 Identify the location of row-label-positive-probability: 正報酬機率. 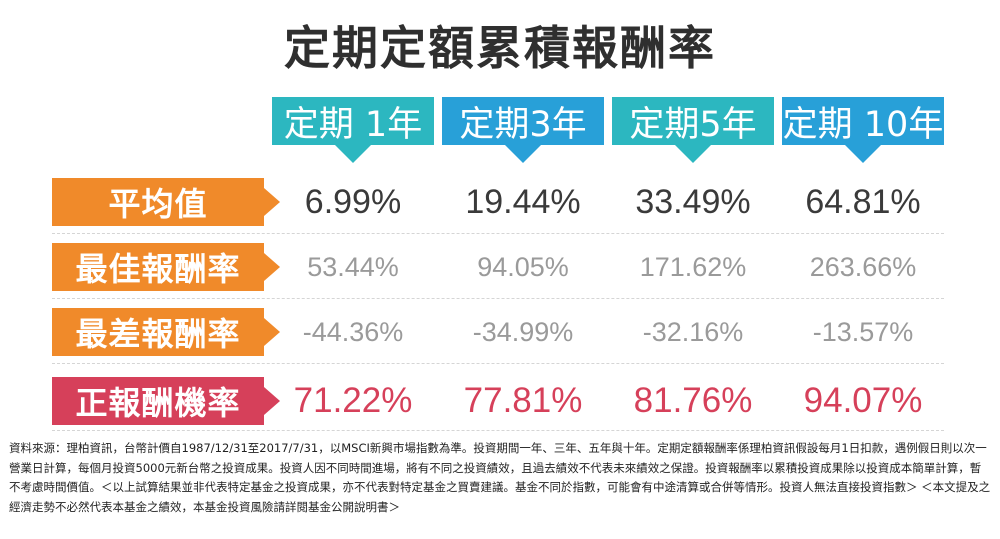
(166, 401).